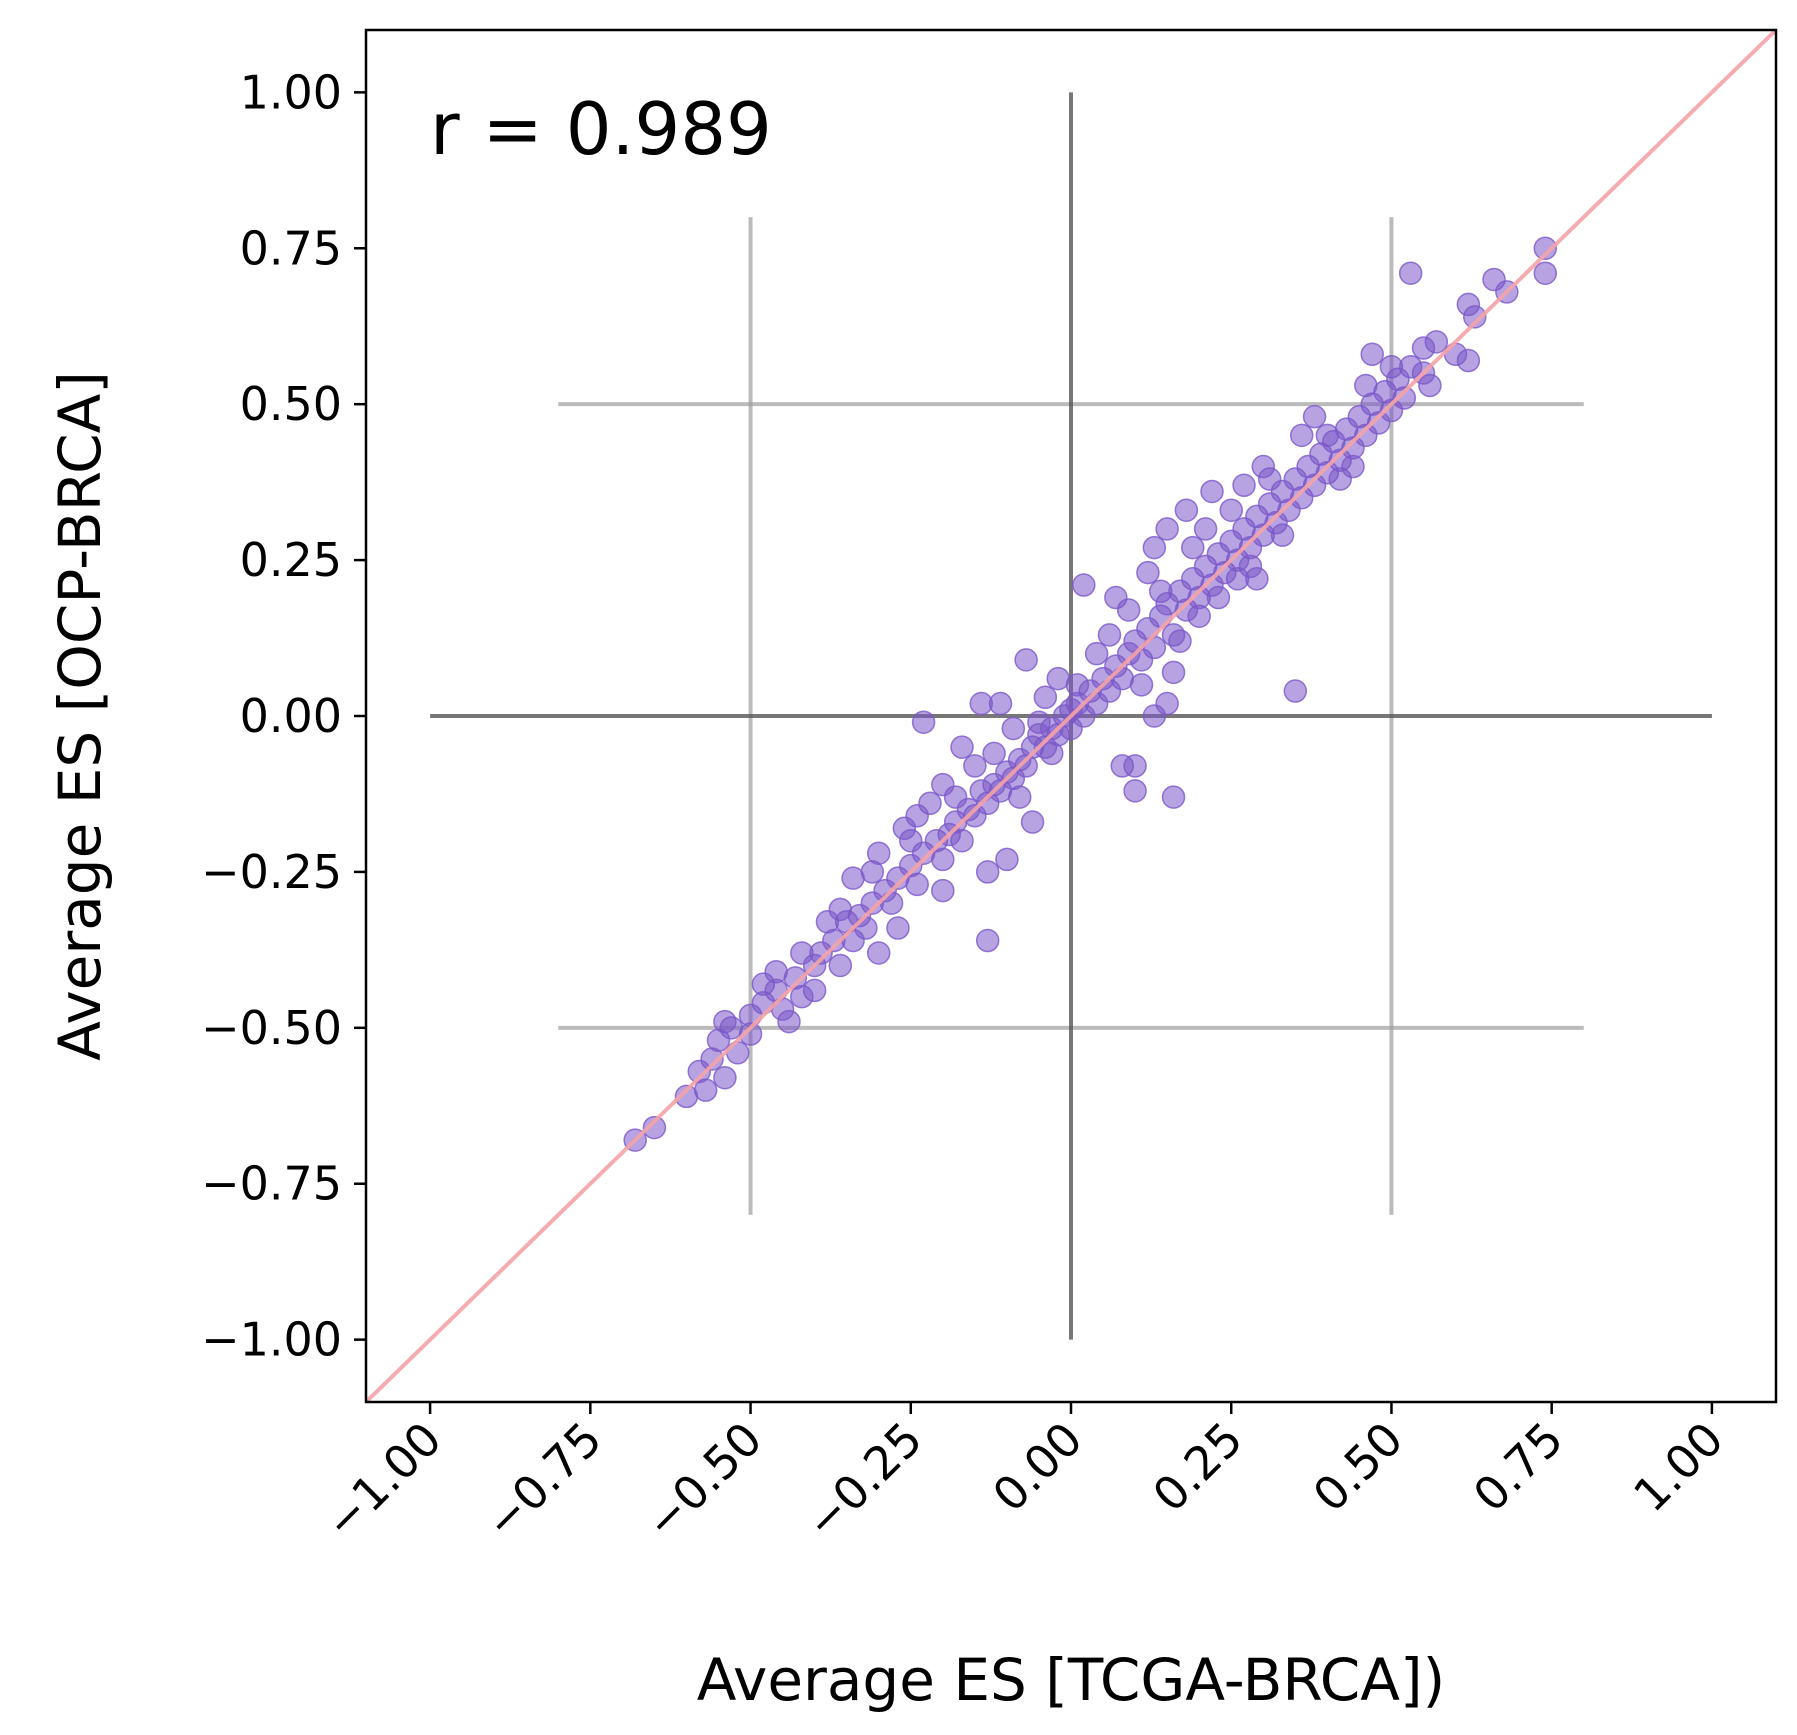 This screenshot has height=1735, width=1797. Describe the element at coordinates (271, 872) in the screenshot. I see `y-tick-label: −0.25` at that location.